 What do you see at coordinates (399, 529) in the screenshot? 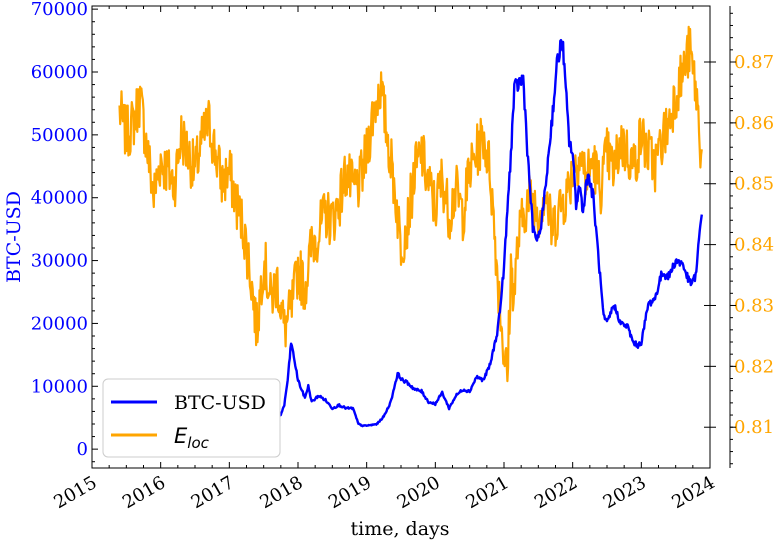
I see `x-axis-label: time, days` at bounding box center [399, 529].